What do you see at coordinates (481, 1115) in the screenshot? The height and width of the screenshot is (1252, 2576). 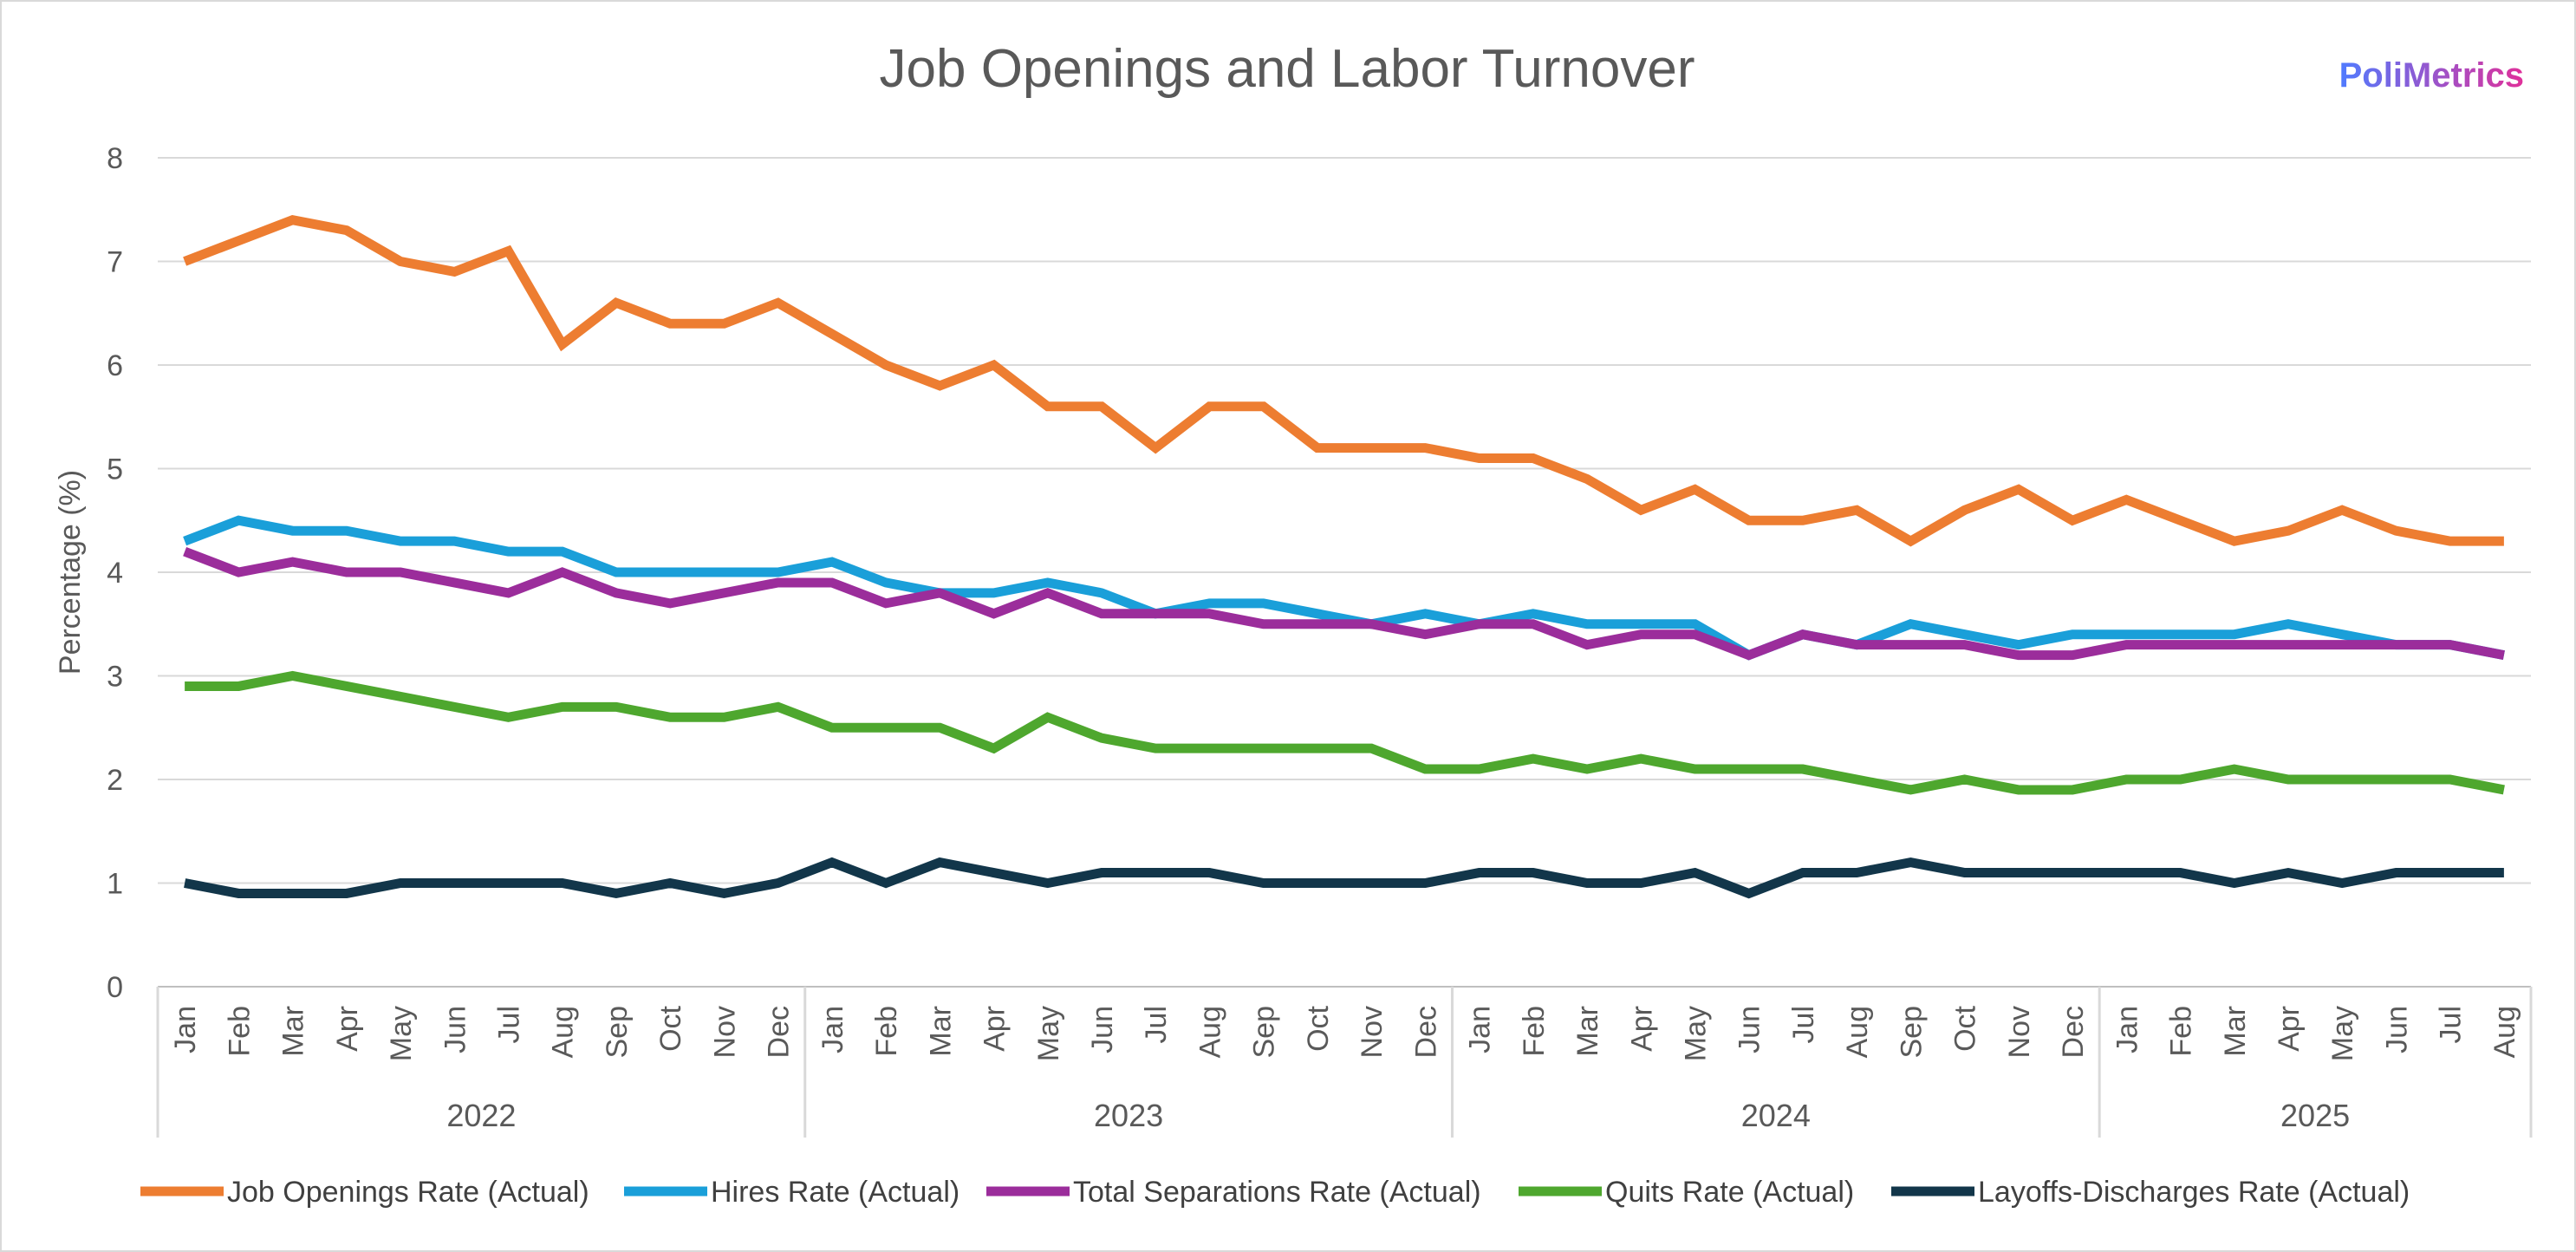 I see `x-group-label: 2022` at bounding box center [481, 1115].